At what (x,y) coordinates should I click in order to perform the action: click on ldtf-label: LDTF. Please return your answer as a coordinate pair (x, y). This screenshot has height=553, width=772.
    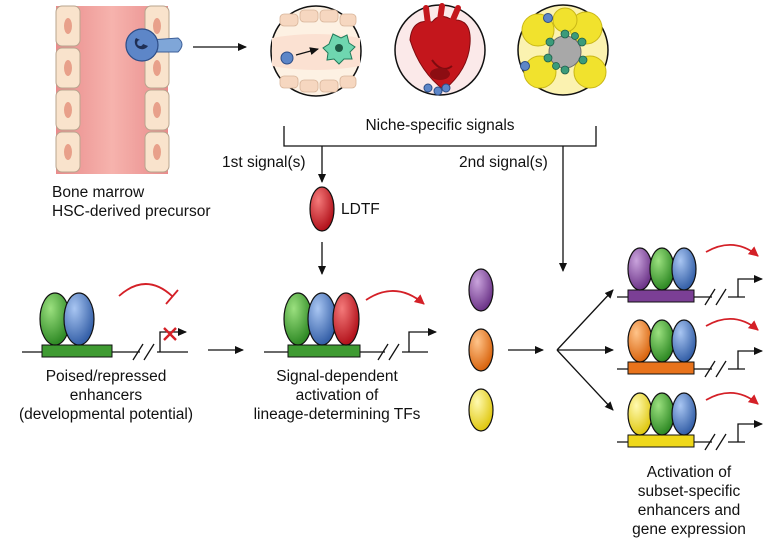
    Looking at the image, I should click on (360, 209).